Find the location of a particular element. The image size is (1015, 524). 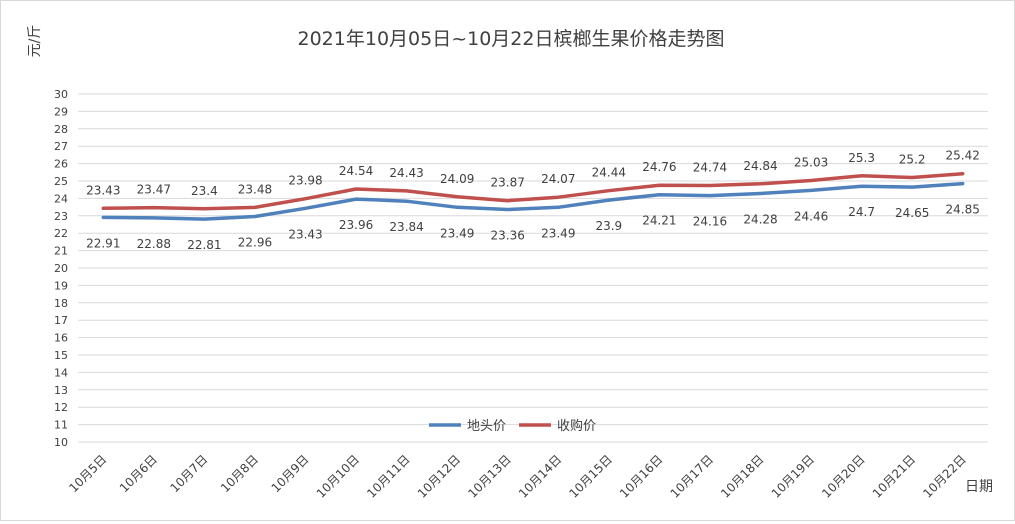

y-axis-label: 元/斤 is located at coordinates (35, 41).